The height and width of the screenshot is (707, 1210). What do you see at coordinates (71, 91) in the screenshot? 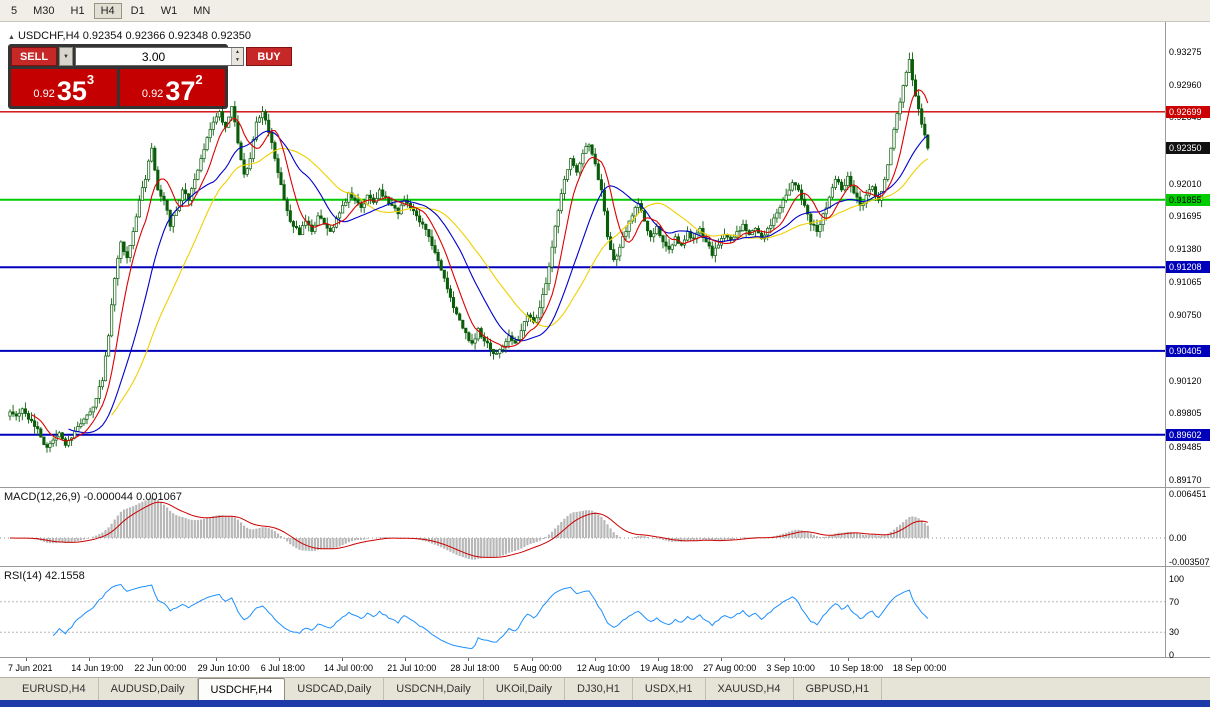
I see `sell-price-pips: 35` at bounding box center [71, 91].